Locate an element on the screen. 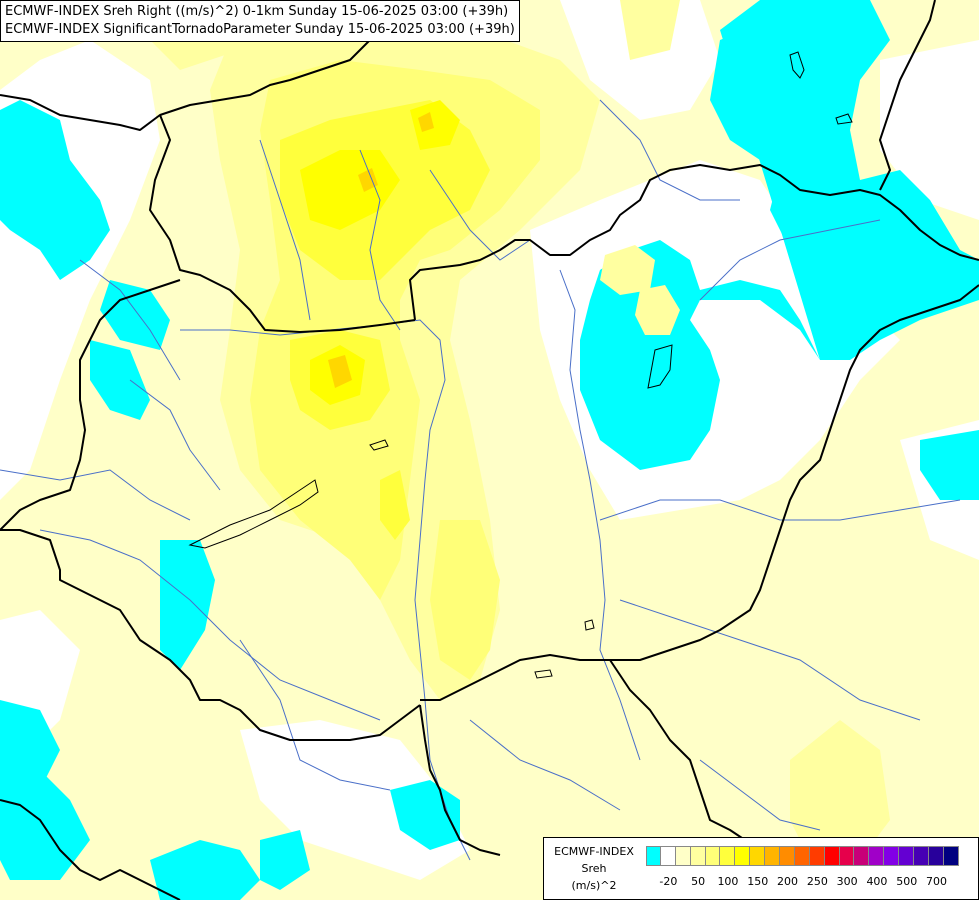 The height and width of the screenshot is (900, 979). legend-tick-label: 50 is located at coordinates (698, 881).